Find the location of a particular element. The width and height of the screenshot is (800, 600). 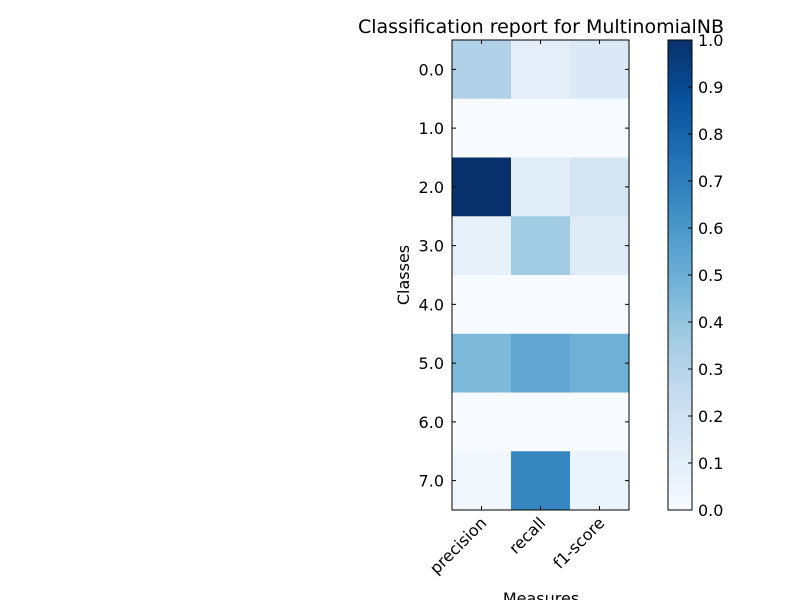

x-tick-labels: precision recall f1-score is located at coordinates (517, 545).